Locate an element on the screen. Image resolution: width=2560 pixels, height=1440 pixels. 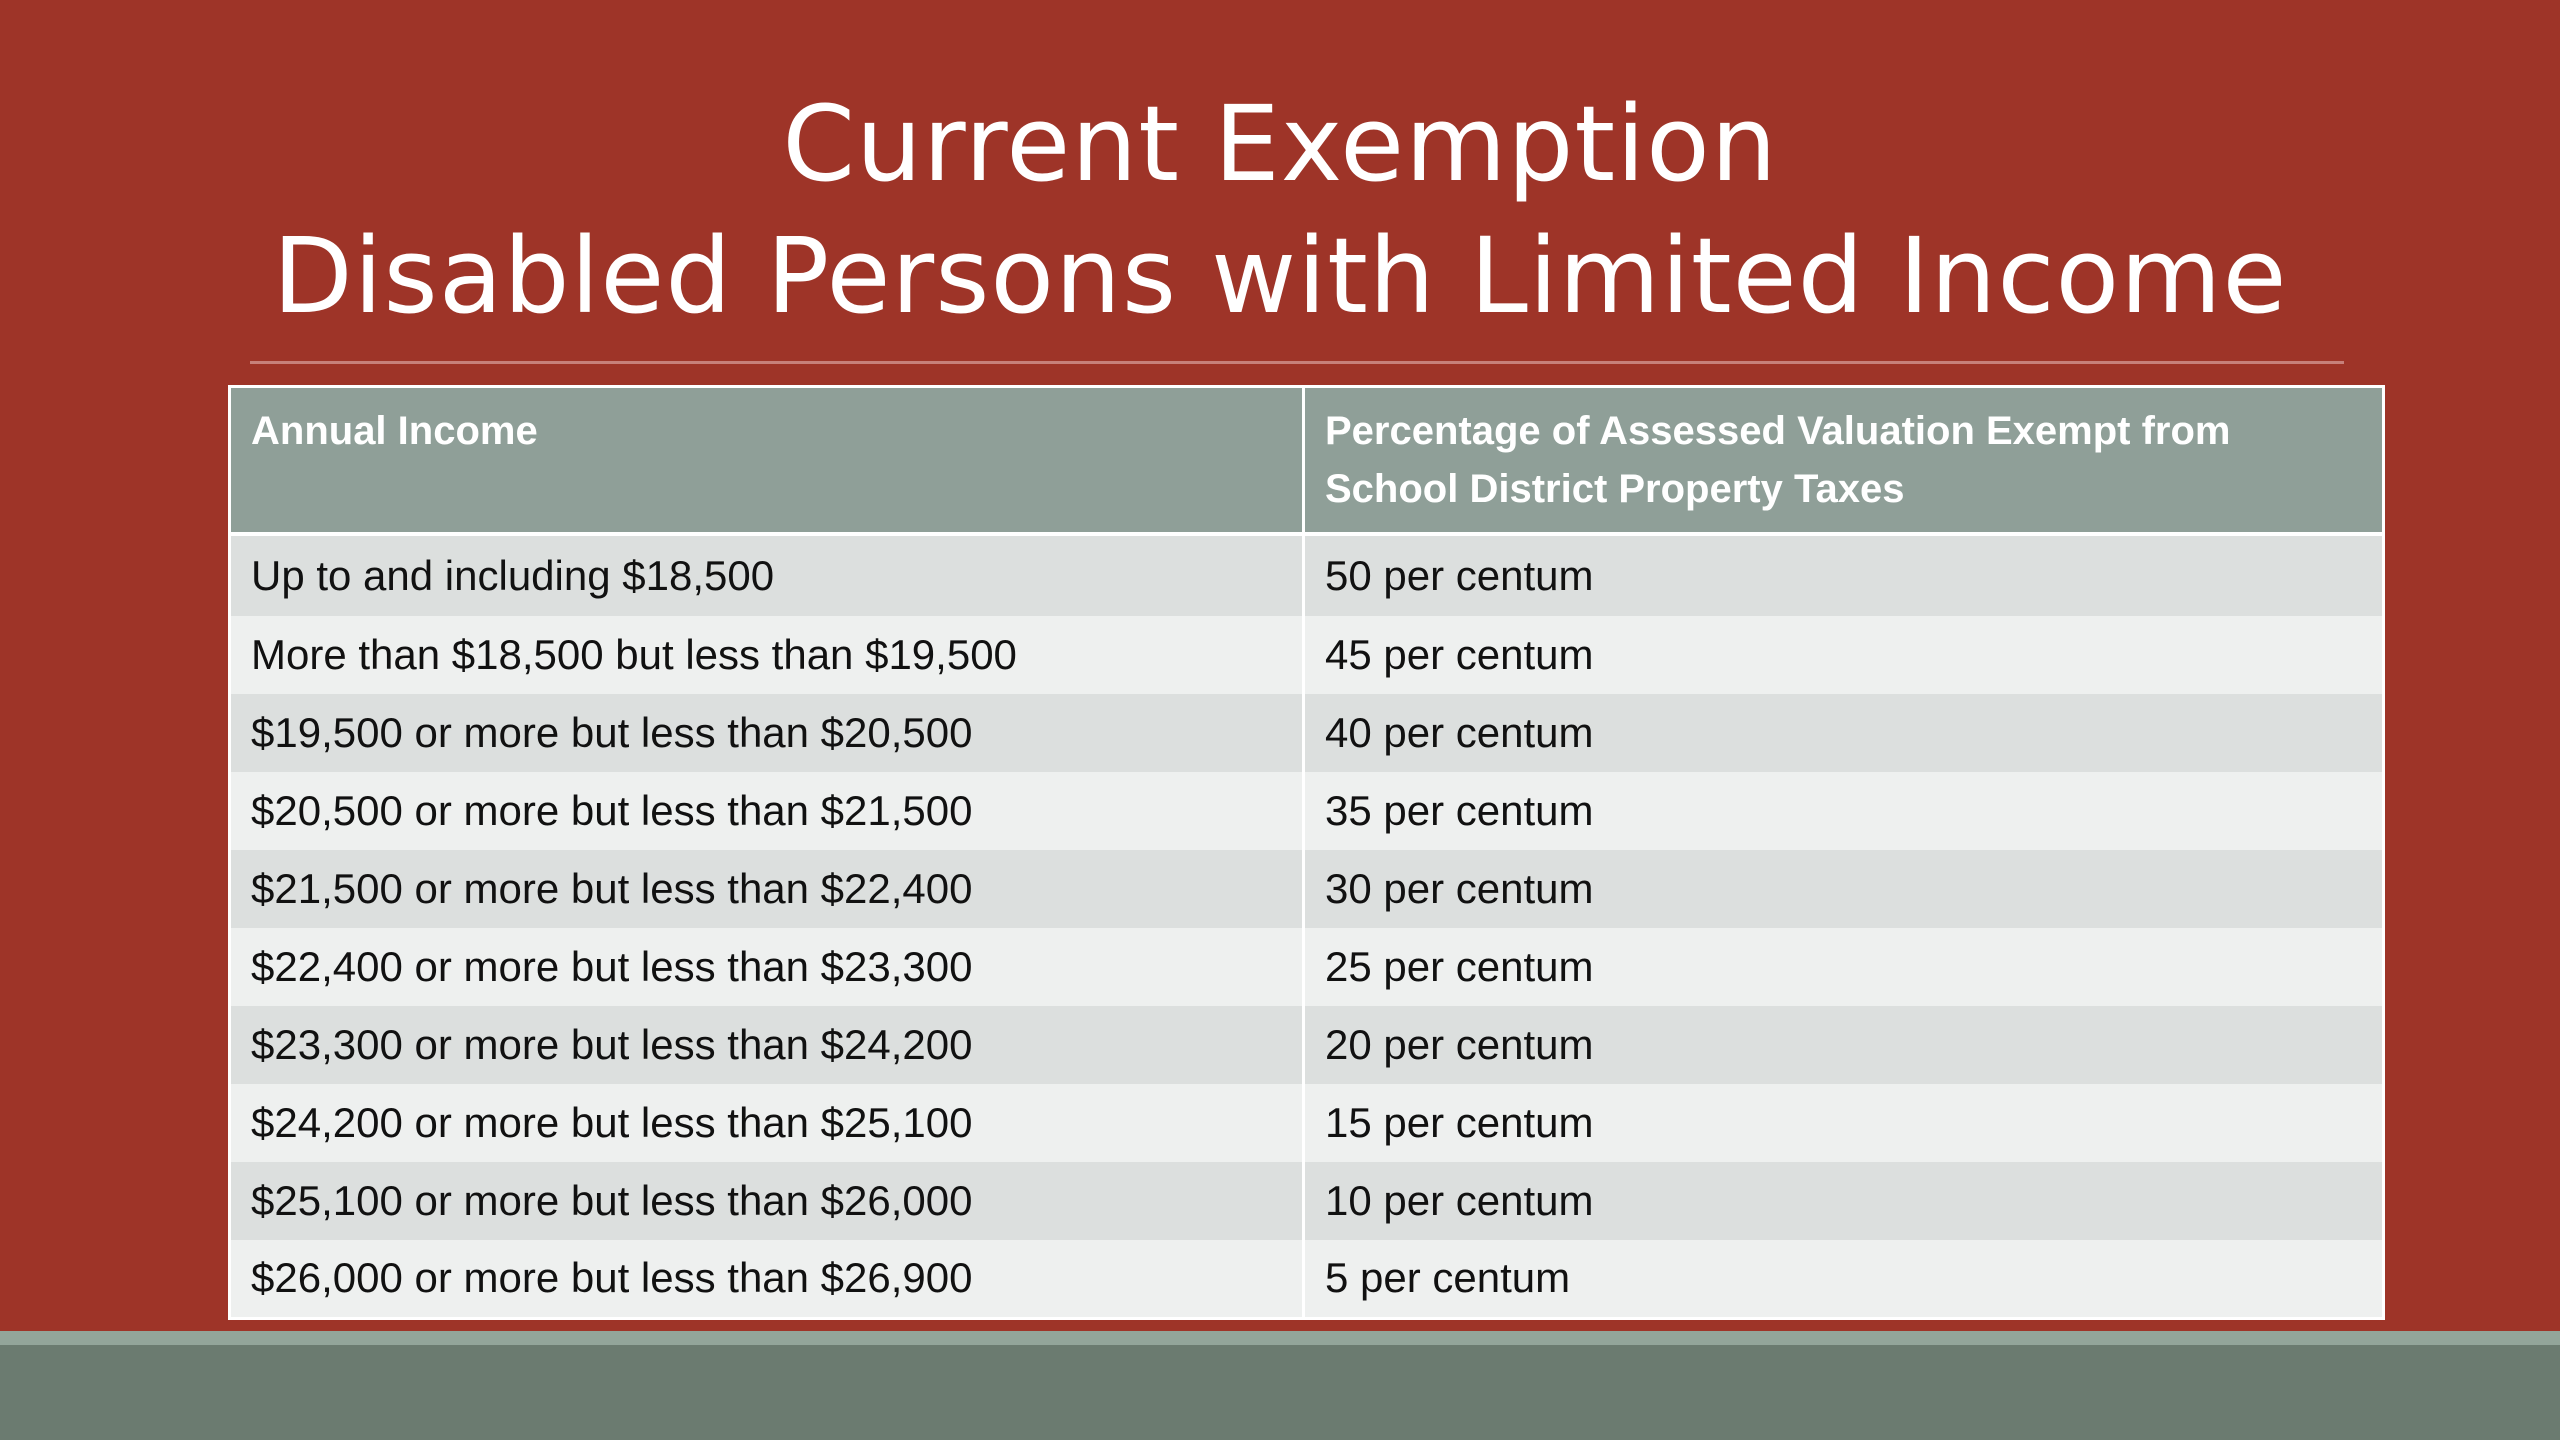
percentage-cell: 45 per centum is located at coordinates (1843, 655).